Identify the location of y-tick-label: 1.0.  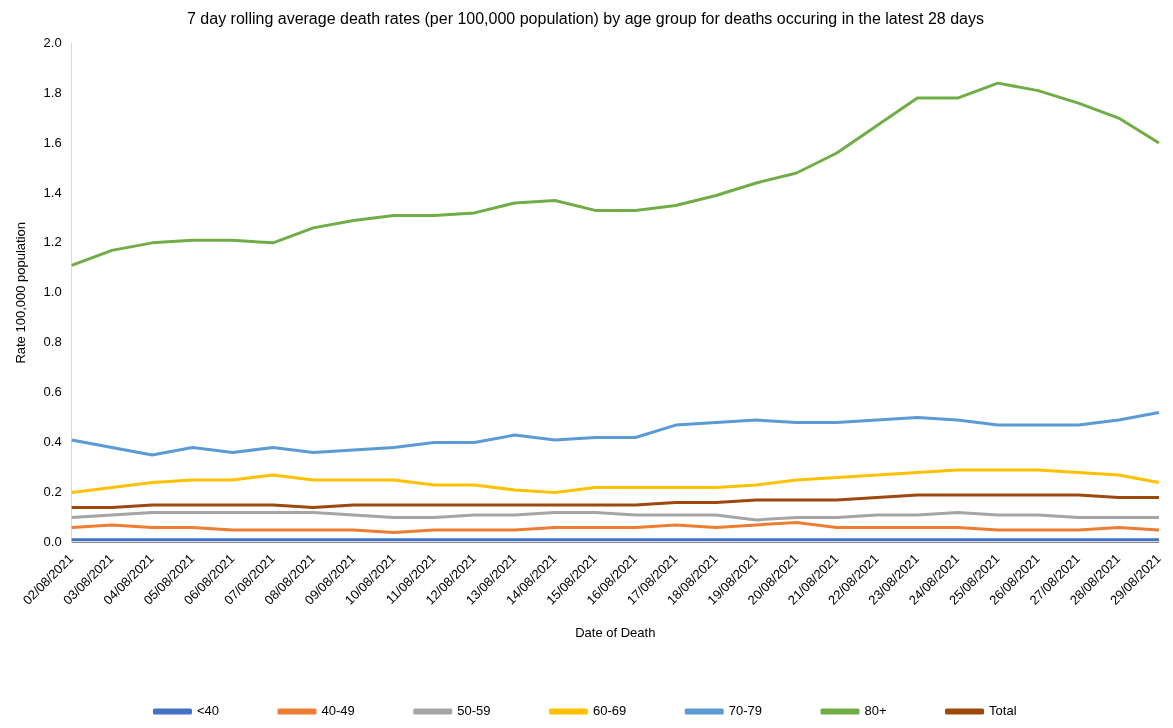
(52, 292).